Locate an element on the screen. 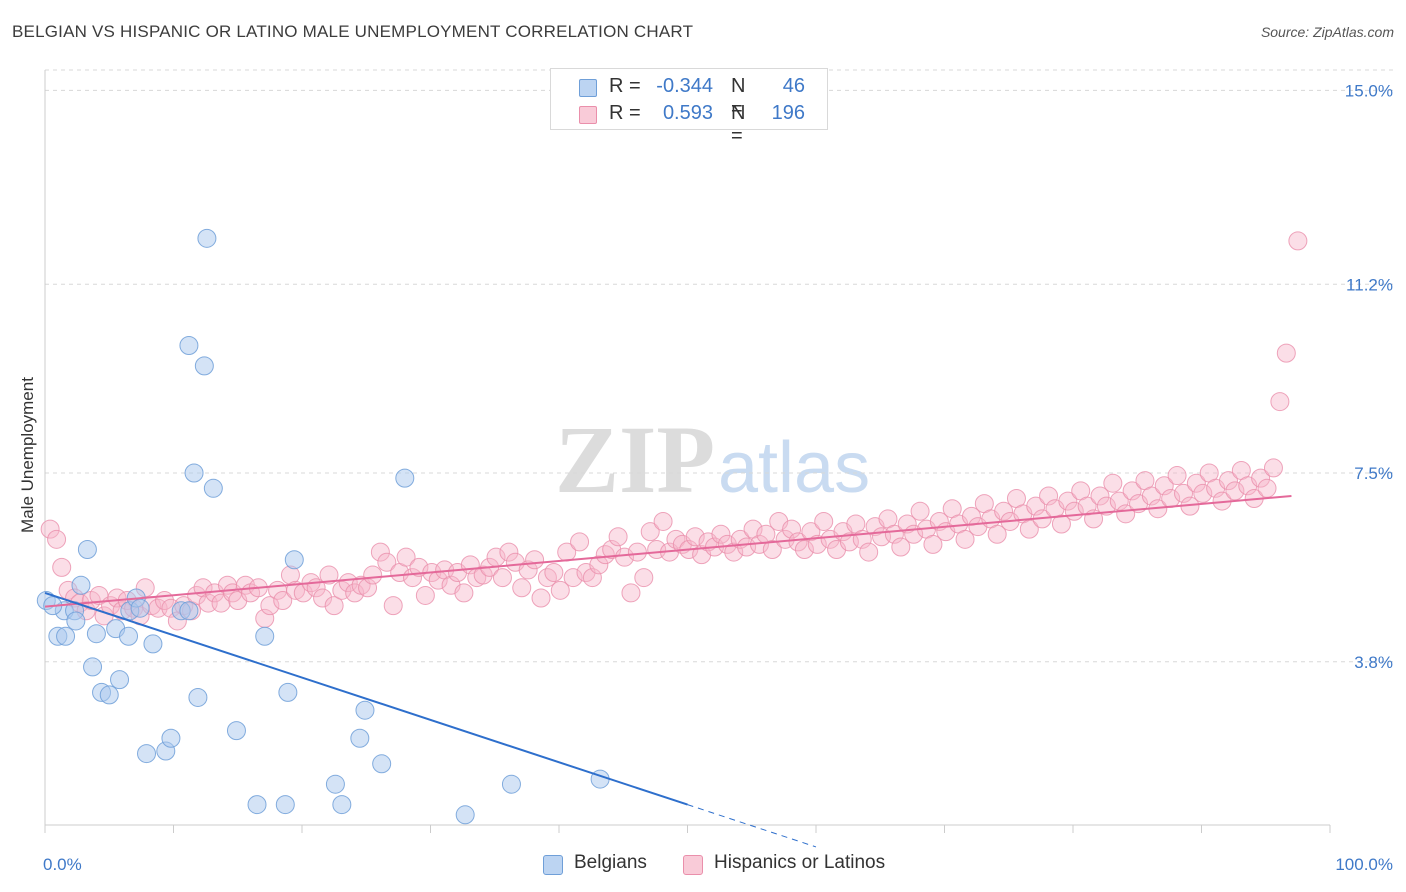  belgian-trend-line is located at coordinates (366, 698).